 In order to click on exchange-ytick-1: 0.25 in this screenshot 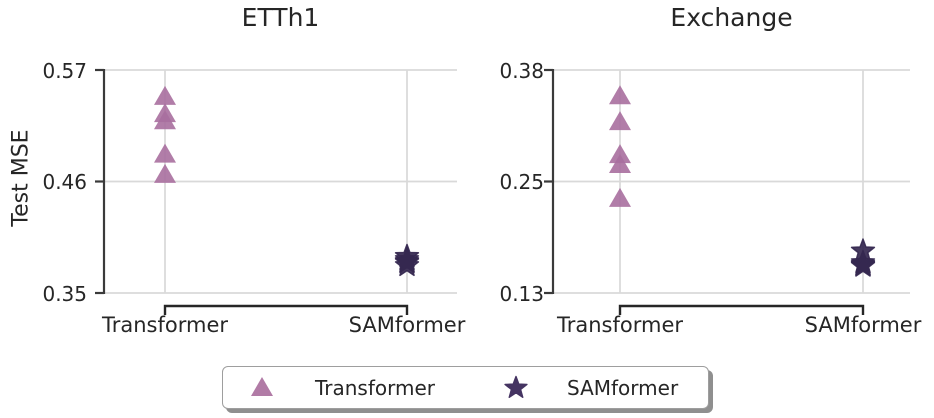, I will do `click(521, 182)`.